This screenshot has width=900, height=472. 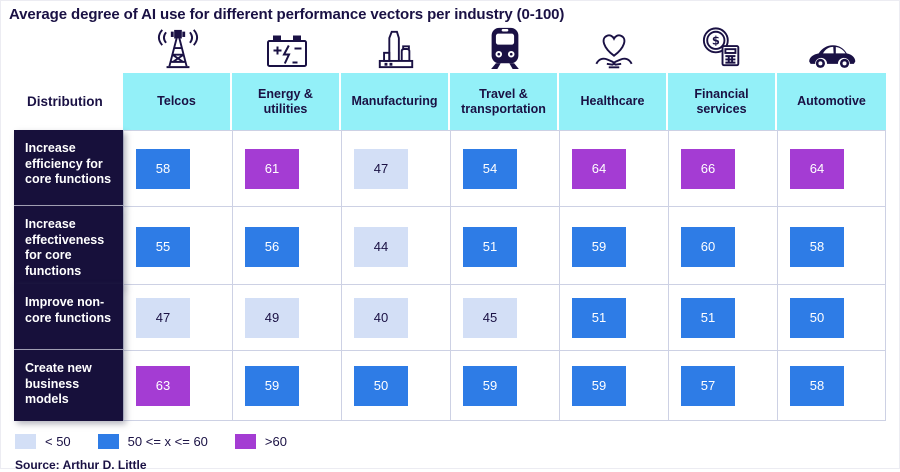 I want to click on source-note: Source: Arthur D. Little, so click(x=81, y=465).